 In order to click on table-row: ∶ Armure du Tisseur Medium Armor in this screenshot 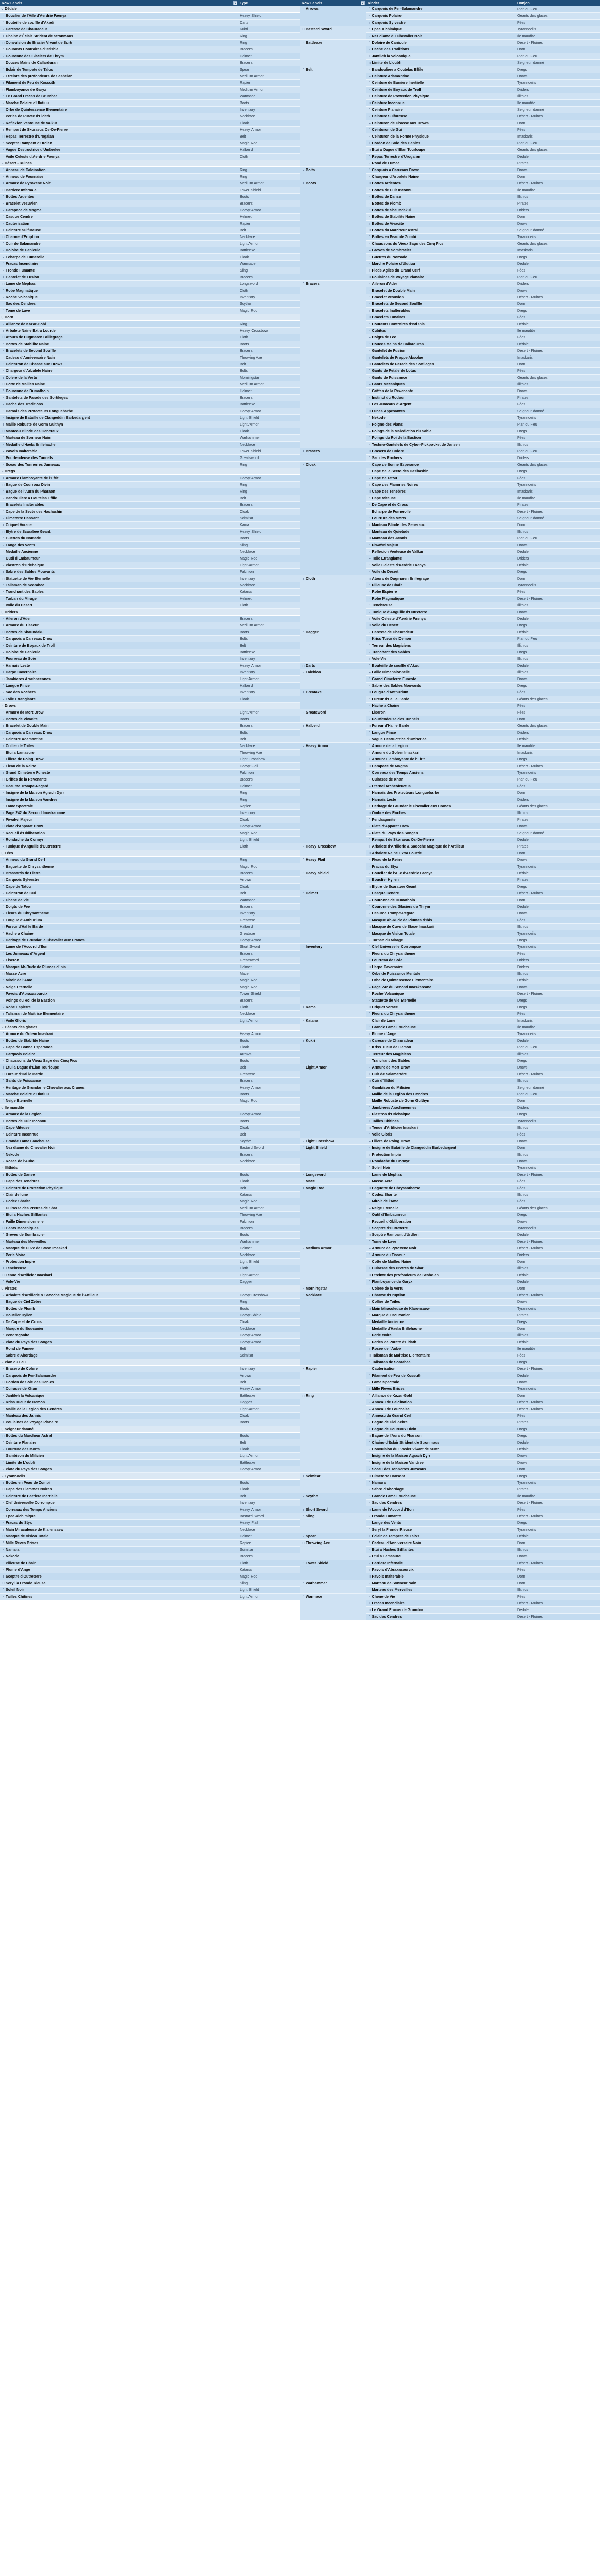, I will do `click(150, 625)`.